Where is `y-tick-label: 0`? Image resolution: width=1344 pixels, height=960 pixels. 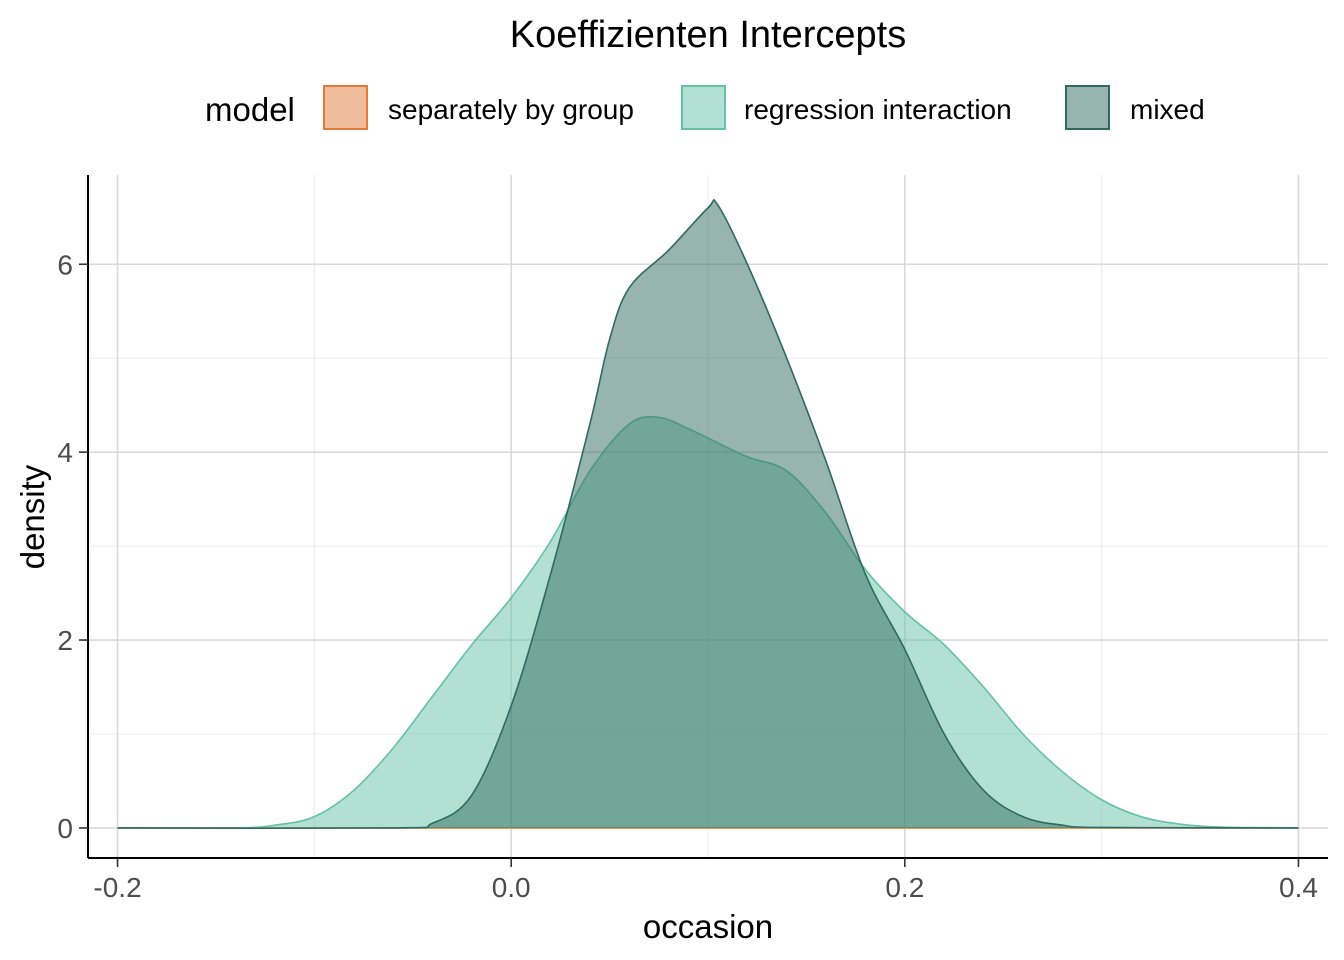
y-tick-label: 0 is located at coordinates (65, 828).